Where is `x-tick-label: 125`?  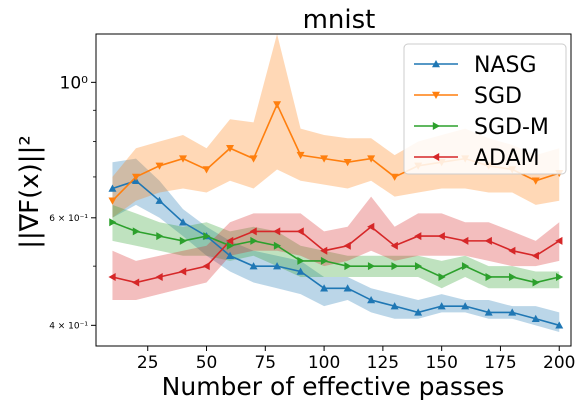 x-tick-label: 125 is located at coordinates (383, 363).